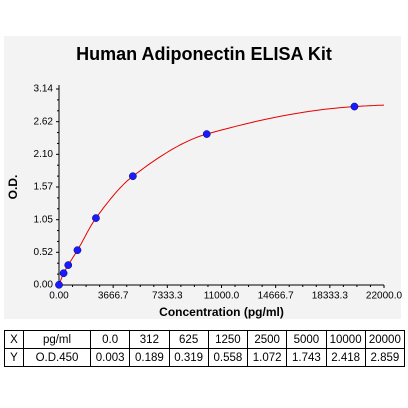 This screenshot has width=408, height=408. What do you see at coordinates (44, 187) in the screenshot?
I see `y-tick-label: 1.57` at bounding box center [44, 187].